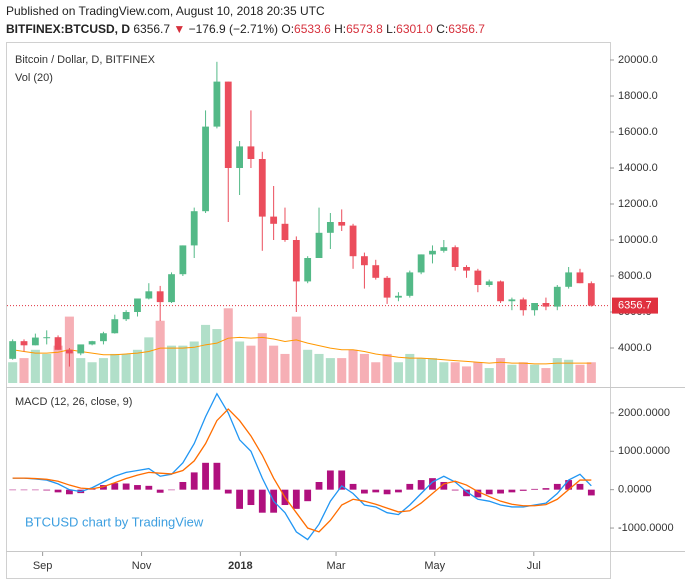  I want to click on watermark: BTCUSD chart by TradingView, so click(114, 521).